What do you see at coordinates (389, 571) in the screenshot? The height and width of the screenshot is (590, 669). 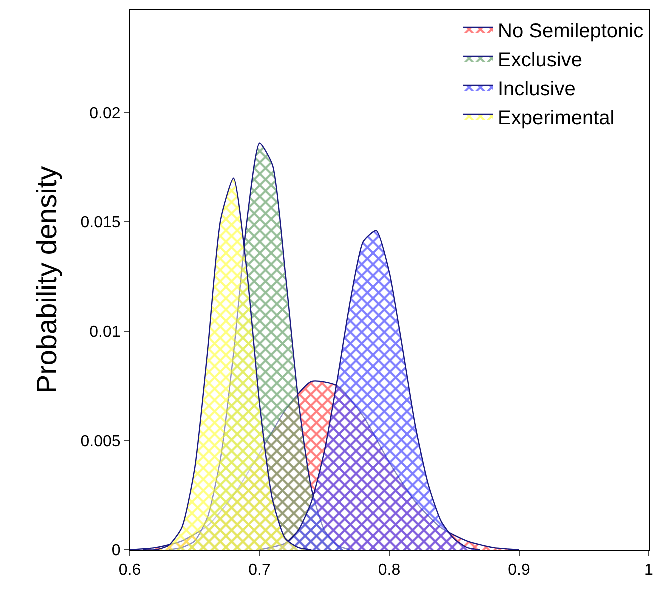 I see `x-tick-label: 0.8` at bounding box center [389, 571].